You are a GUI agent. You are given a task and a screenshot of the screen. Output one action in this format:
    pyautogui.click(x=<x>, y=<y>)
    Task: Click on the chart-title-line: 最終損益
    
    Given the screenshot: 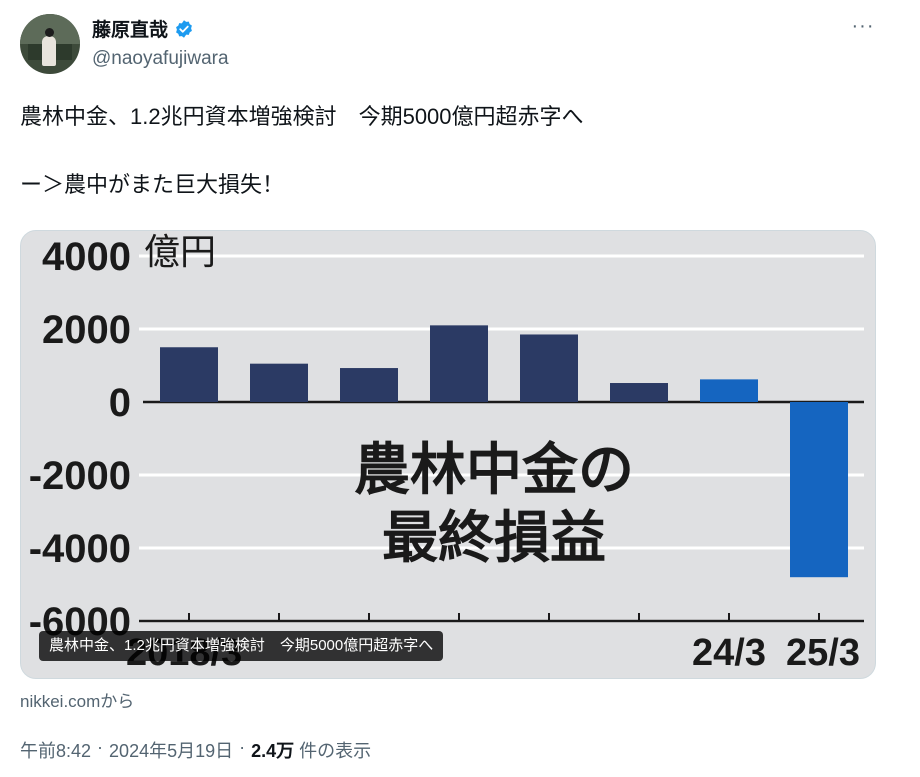 What is the action you would take?
    pyautogui.click(x=494, y=538)
    